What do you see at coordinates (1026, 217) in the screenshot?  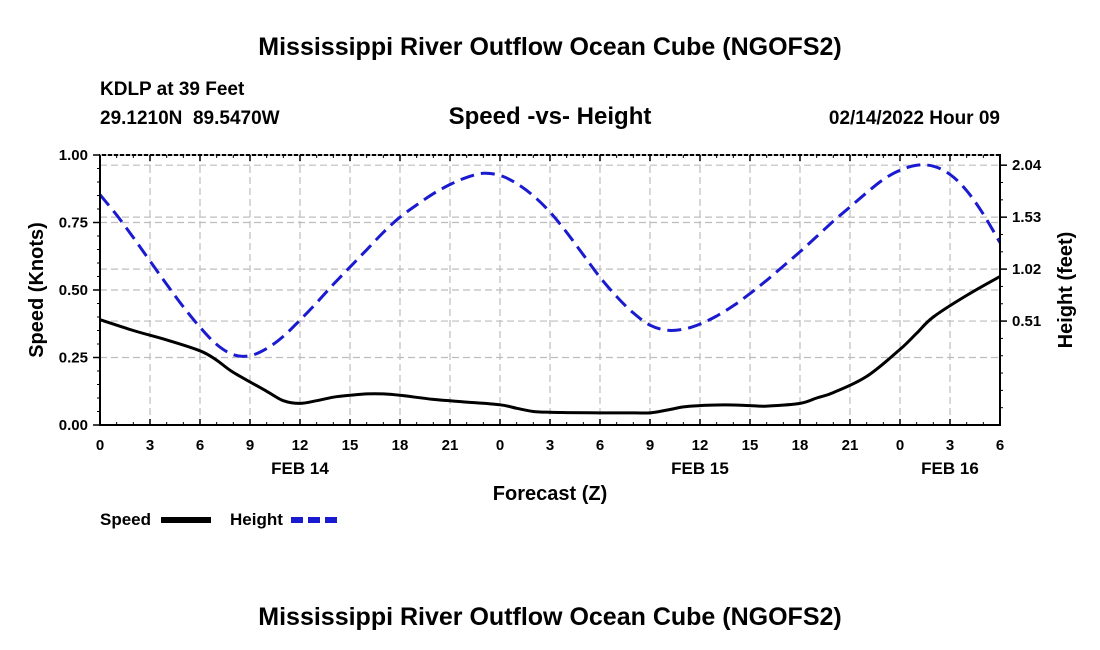 I see `y2-tick-label: 1.53` at bounding box center [1026, 217].